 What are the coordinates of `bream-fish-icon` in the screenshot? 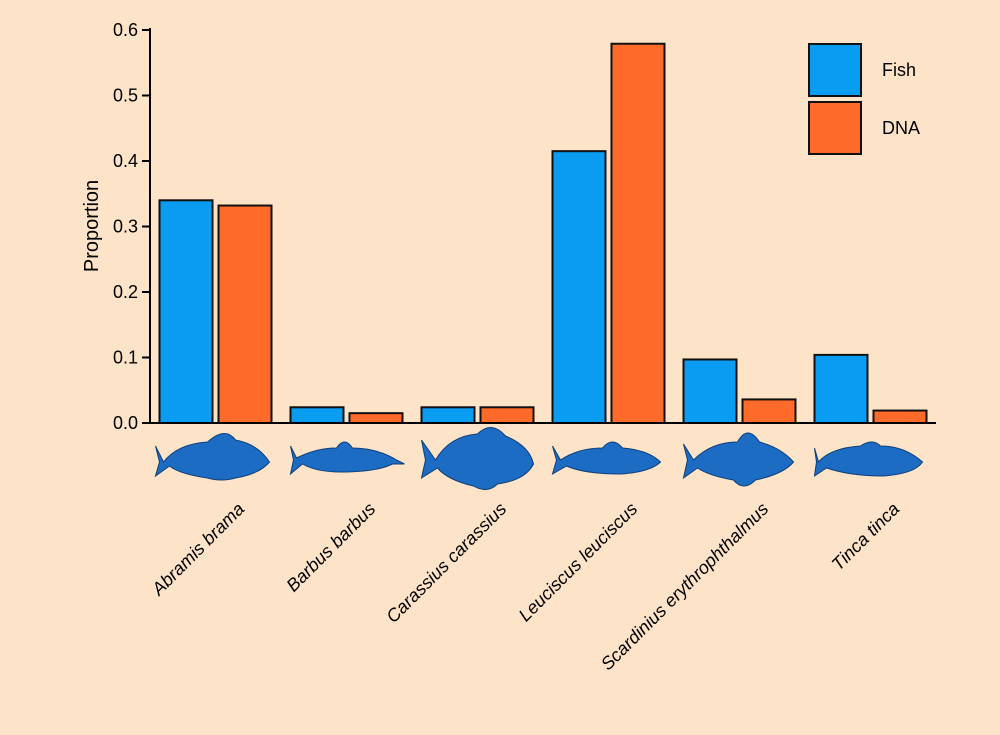 It's located at (212, 457).